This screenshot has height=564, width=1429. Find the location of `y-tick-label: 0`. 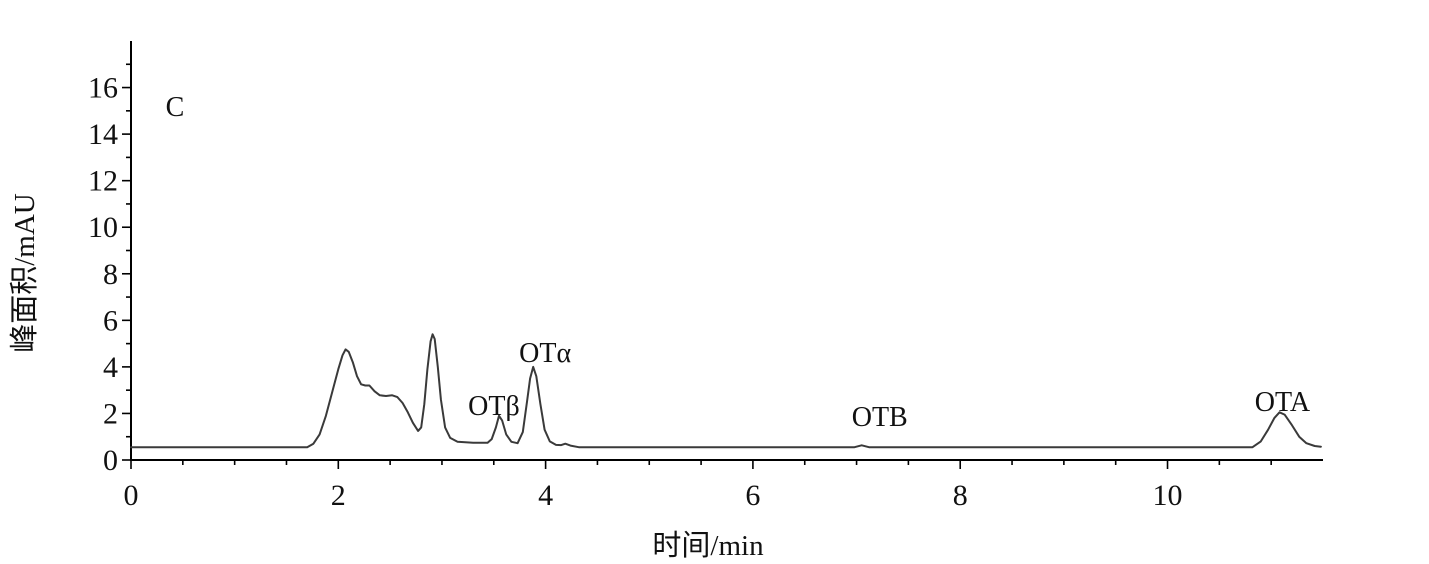

y-tick-label: 0 is located at coordinates (110, 460).